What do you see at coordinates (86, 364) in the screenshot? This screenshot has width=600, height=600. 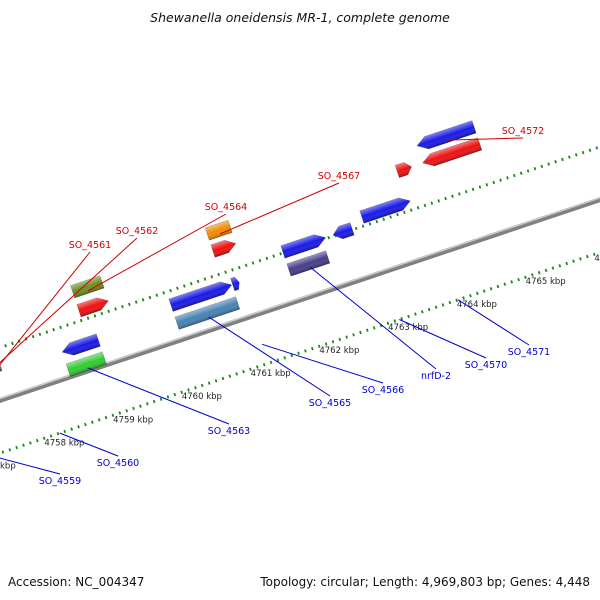 I see `feature-green` at bounding box center [86, 364].